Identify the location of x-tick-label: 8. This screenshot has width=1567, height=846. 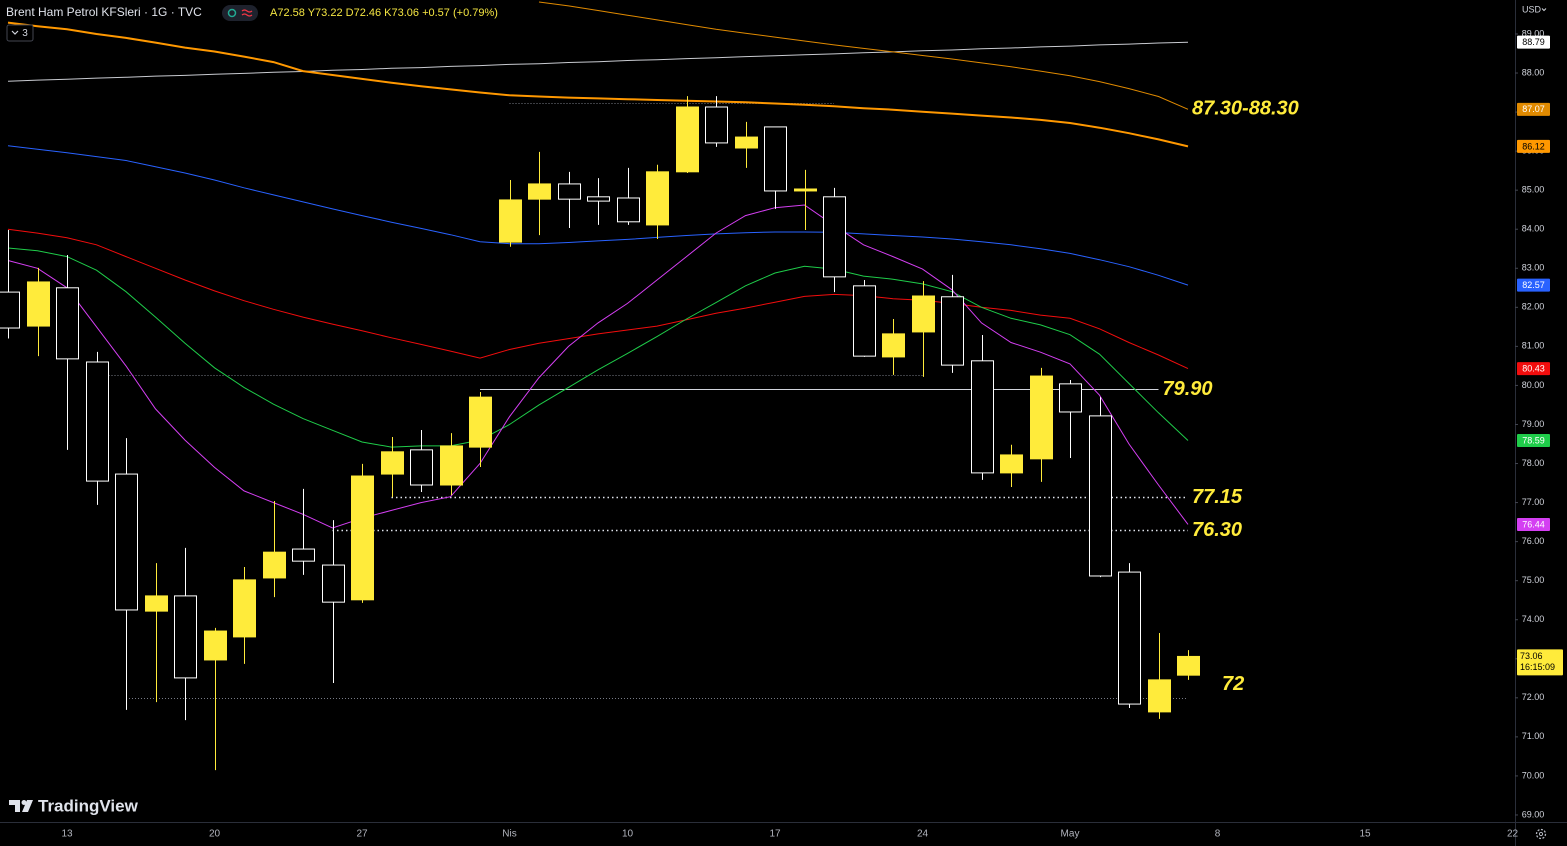
(1218, 834).